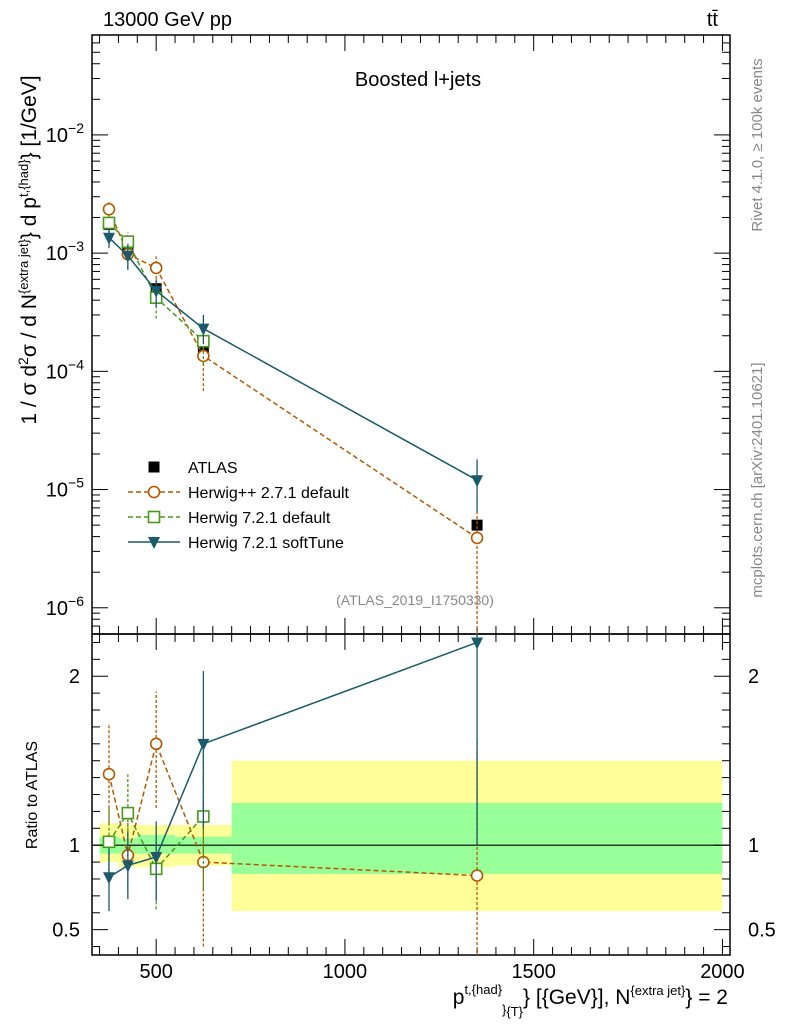 This screenshot has height=1024, width=786. What do you see at coordinates (65, 369) in the screenshot?
I see `y-tick-label: 10⁻⁴` at bounding box center [65, 369].